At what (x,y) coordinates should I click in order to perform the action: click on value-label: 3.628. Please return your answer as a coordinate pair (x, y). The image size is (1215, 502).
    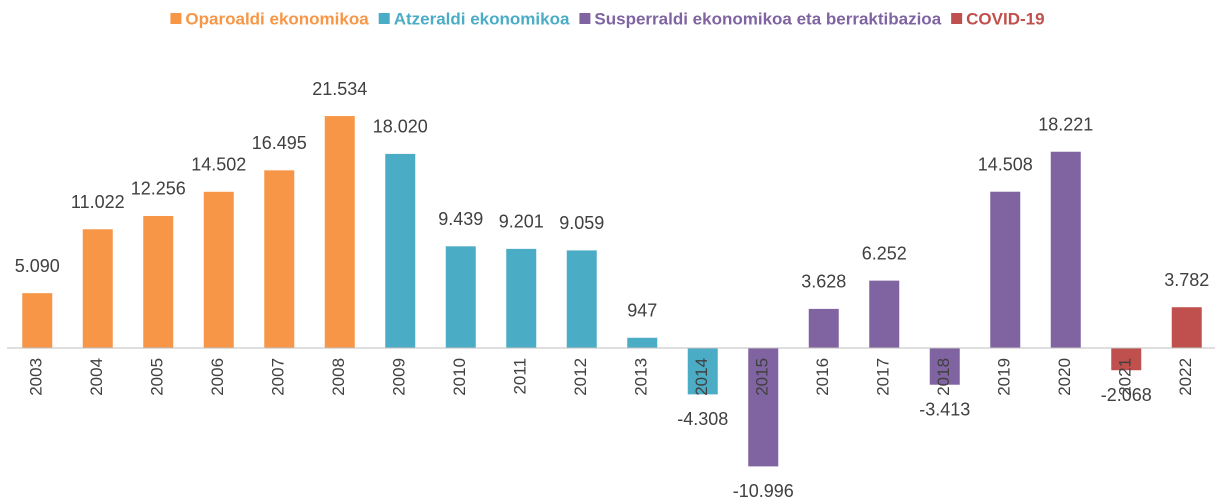
    Looking at the image, I should click on (823, 282).